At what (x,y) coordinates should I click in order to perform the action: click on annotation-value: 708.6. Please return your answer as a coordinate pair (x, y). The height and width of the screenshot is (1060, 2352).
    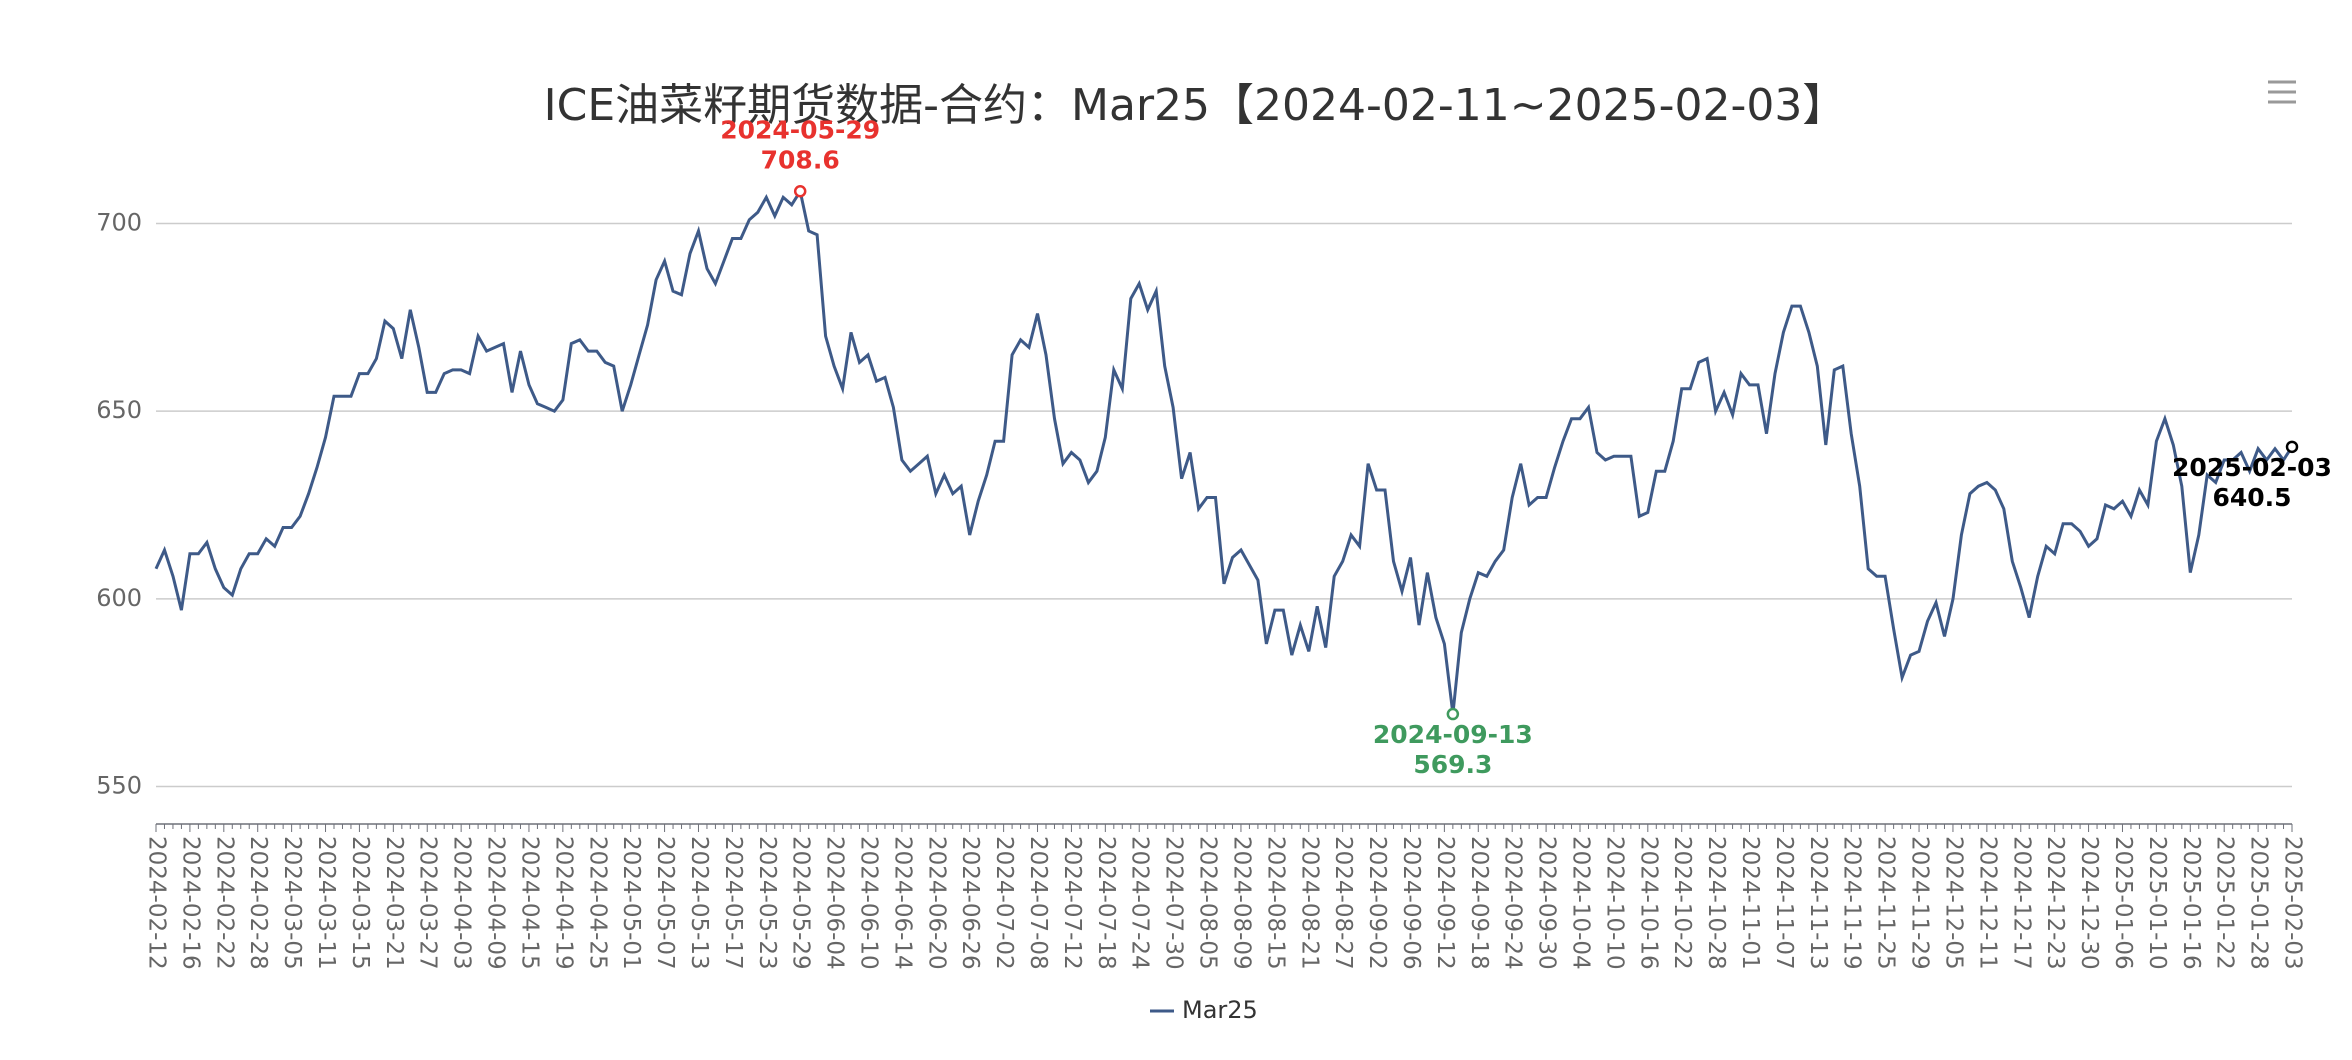
    Looking at the image, I should click on (800, 159).